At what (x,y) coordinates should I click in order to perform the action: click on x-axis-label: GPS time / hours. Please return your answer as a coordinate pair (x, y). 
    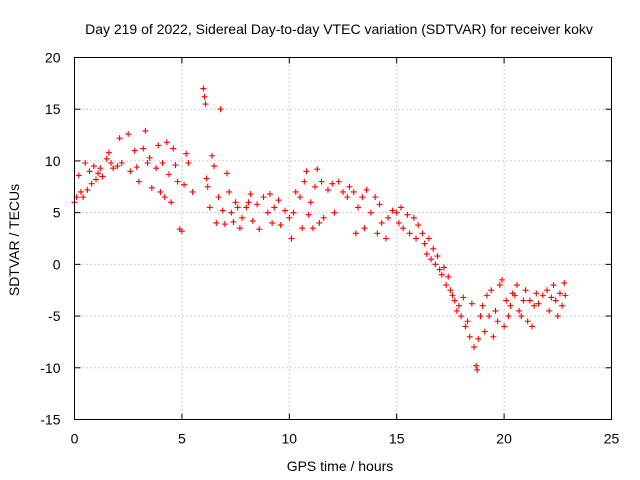
    Looking at the image, I should click on (340, 466).